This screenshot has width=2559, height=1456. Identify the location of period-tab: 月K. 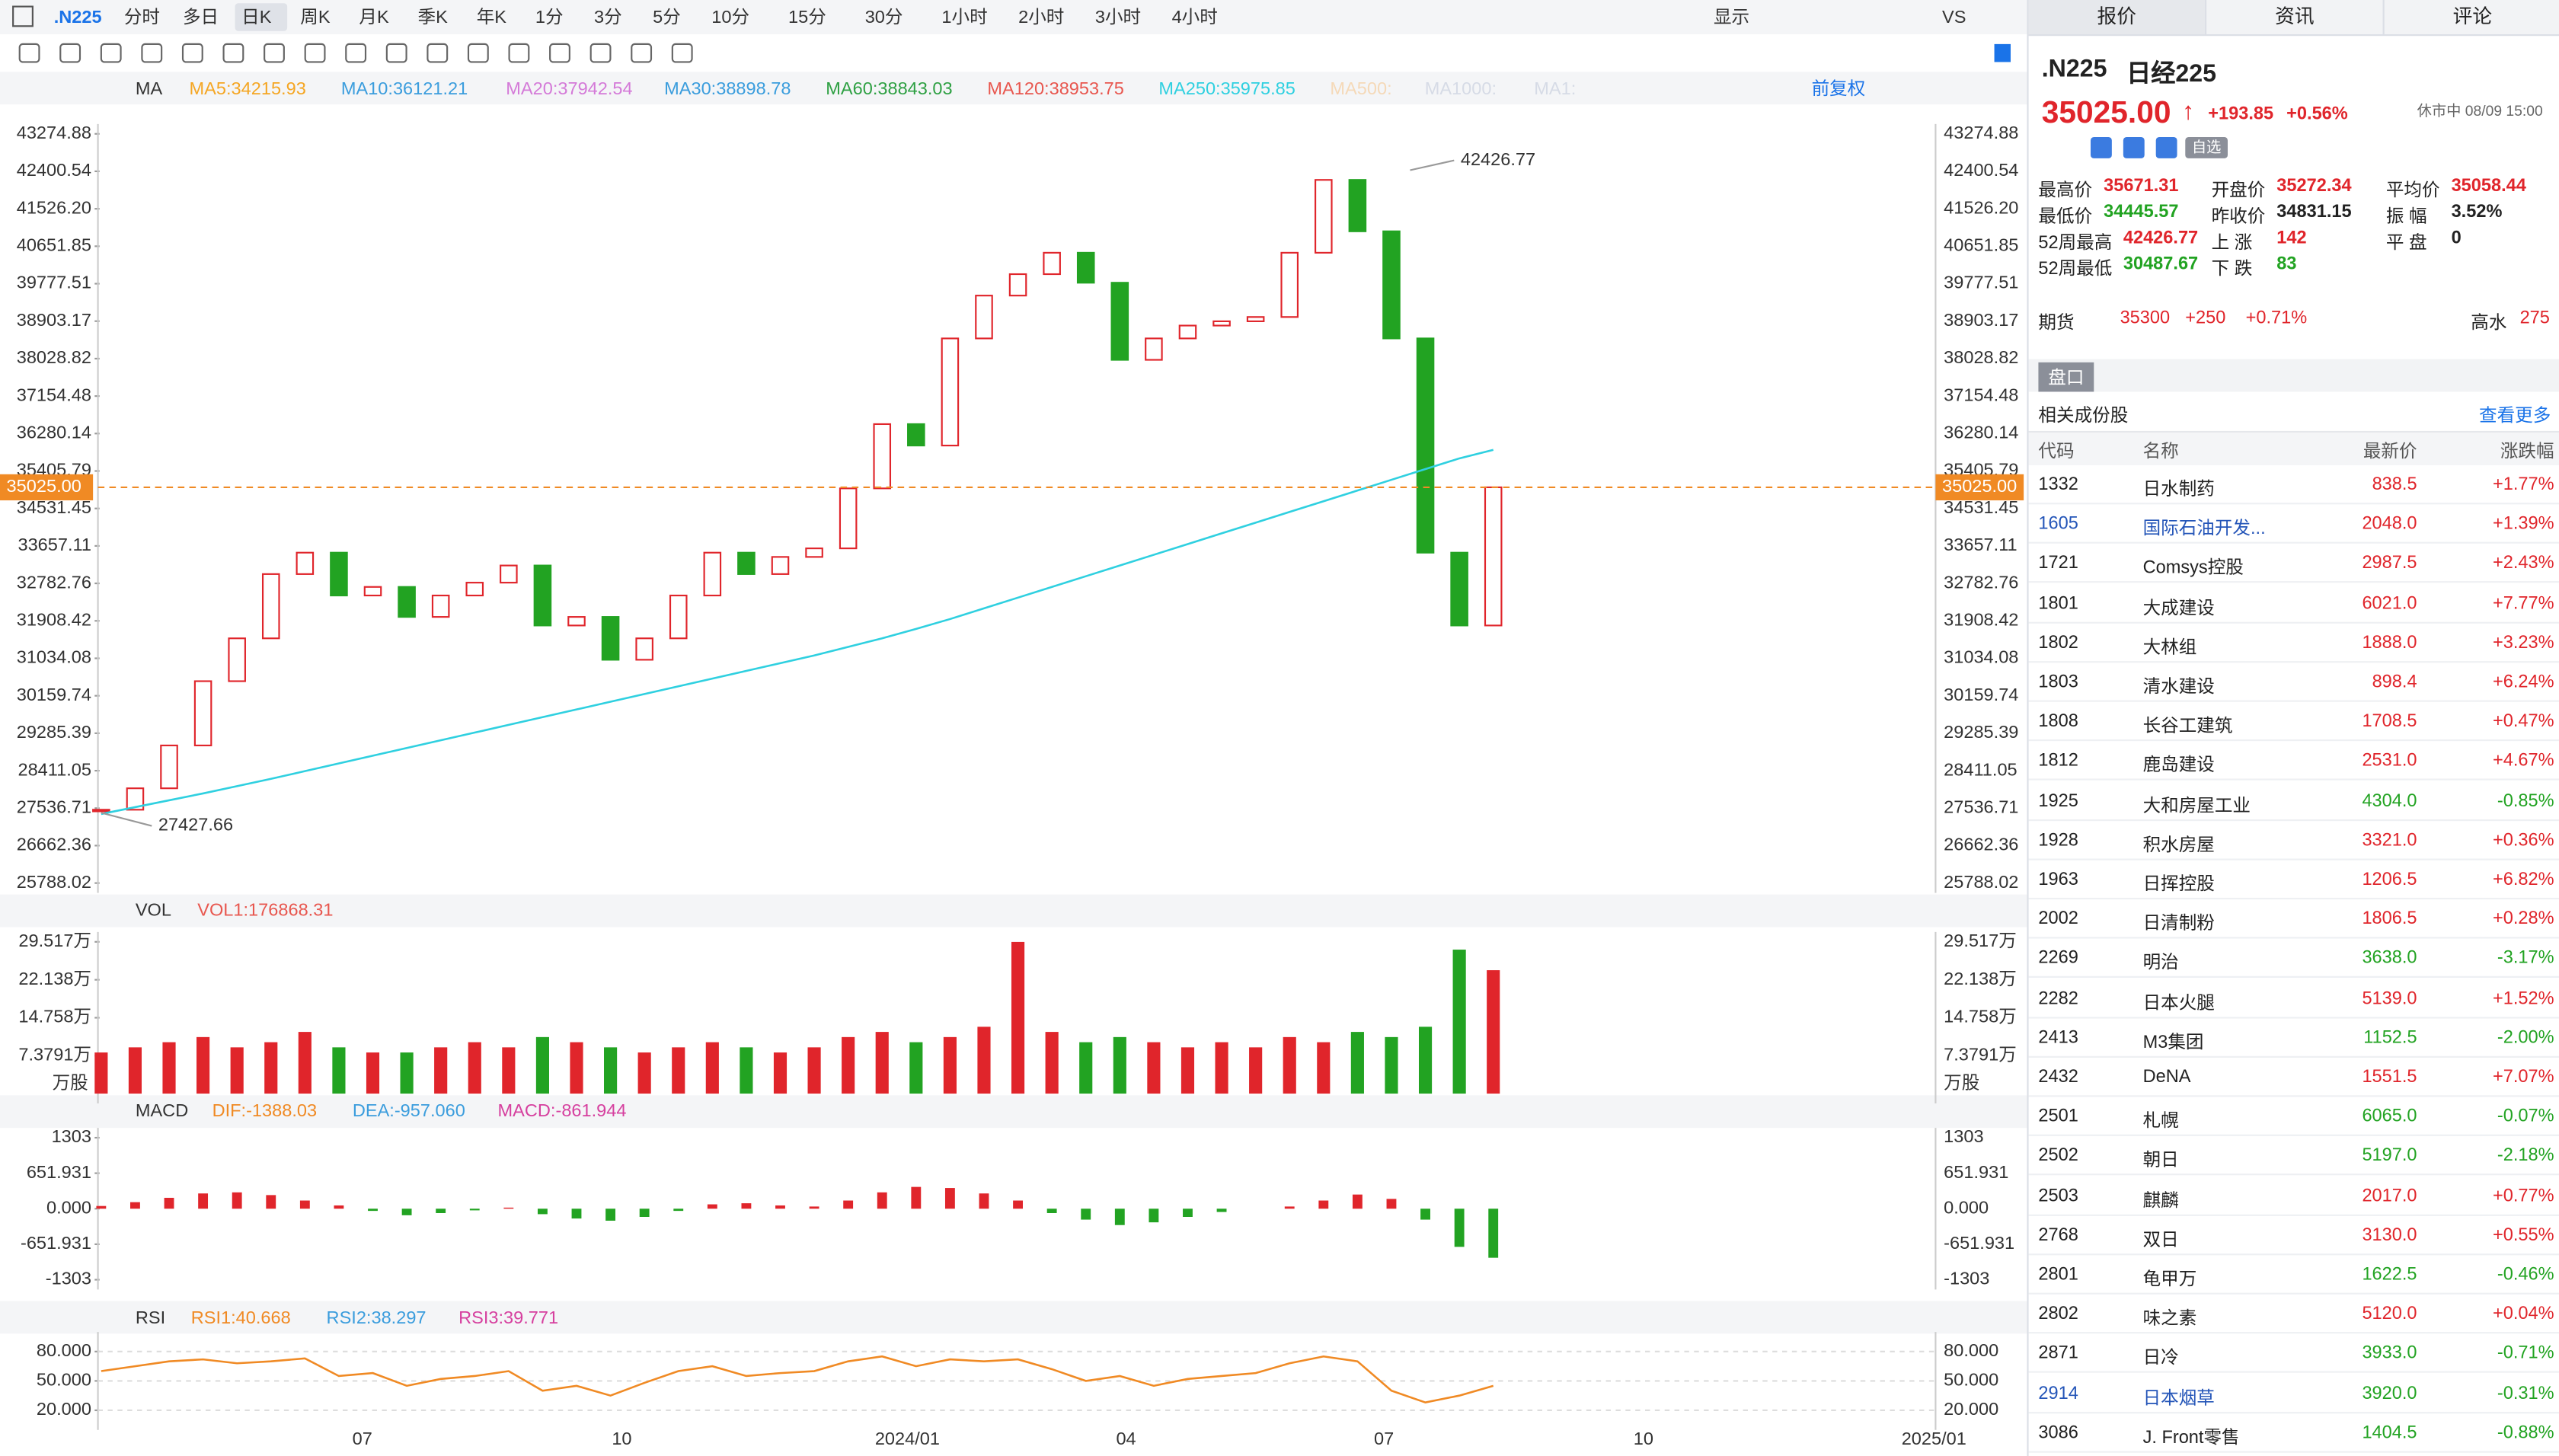
(374, 17).